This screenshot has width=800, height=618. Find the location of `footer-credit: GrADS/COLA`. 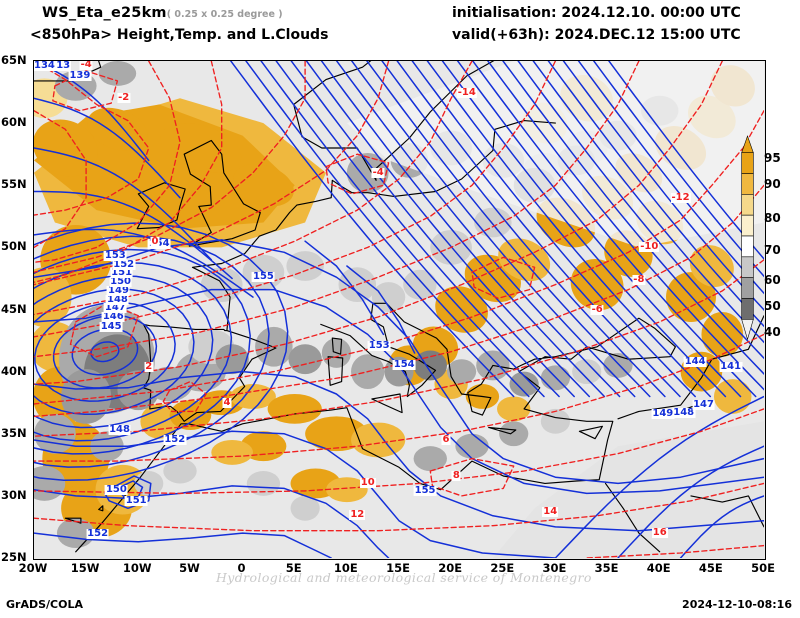

footer-credit: GrADS/COLA is located at coordinates (44, 604).